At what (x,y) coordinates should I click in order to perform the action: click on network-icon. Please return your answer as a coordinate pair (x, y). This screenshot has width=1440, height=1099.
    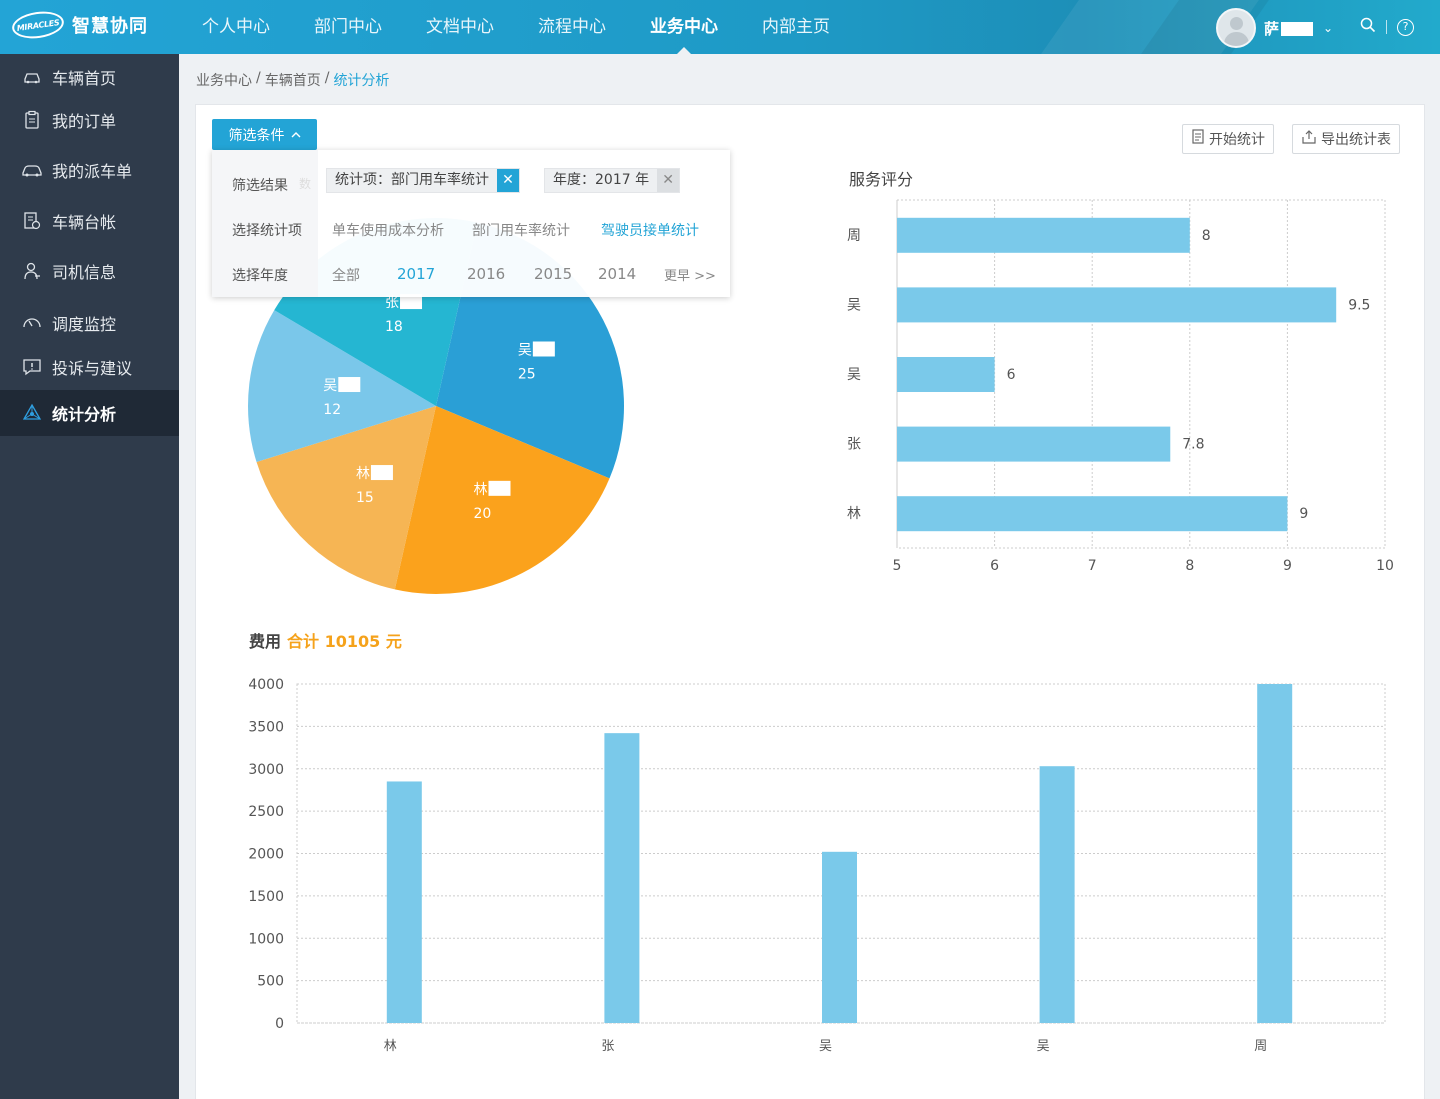
    Looking at the image, I should click on (32, 413).